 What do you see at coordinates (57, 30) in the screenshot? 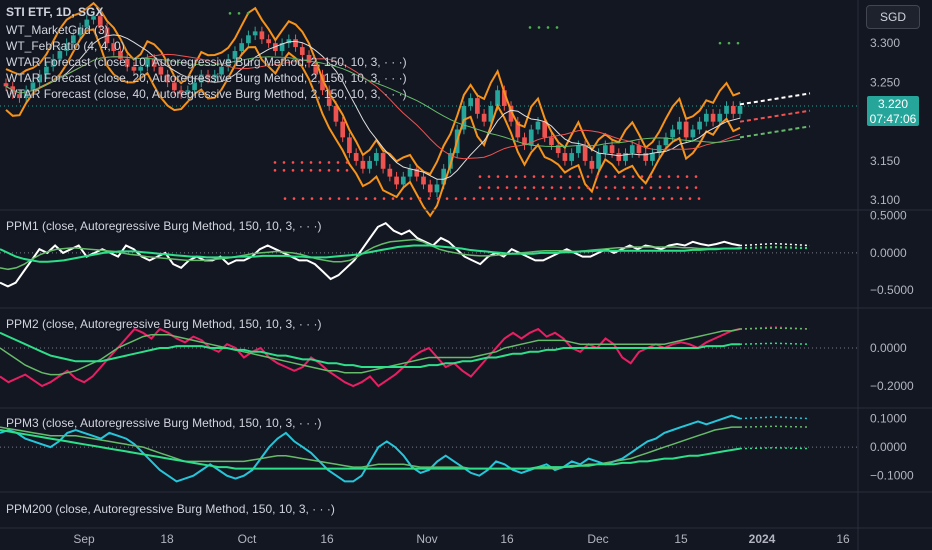
I see `legend-marketgrid: WT_MarketGrid (3)` at bounding box center [57, 30].